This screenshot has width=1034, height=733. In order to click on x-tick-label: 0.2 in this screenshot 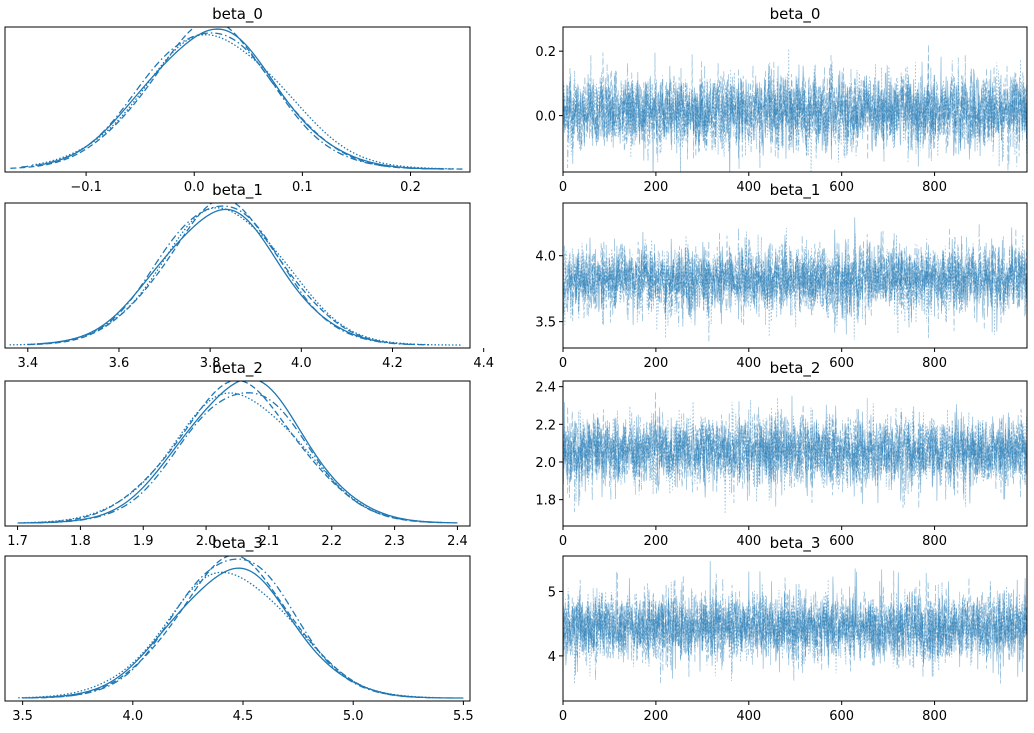, I will do `click(410, 187)`.